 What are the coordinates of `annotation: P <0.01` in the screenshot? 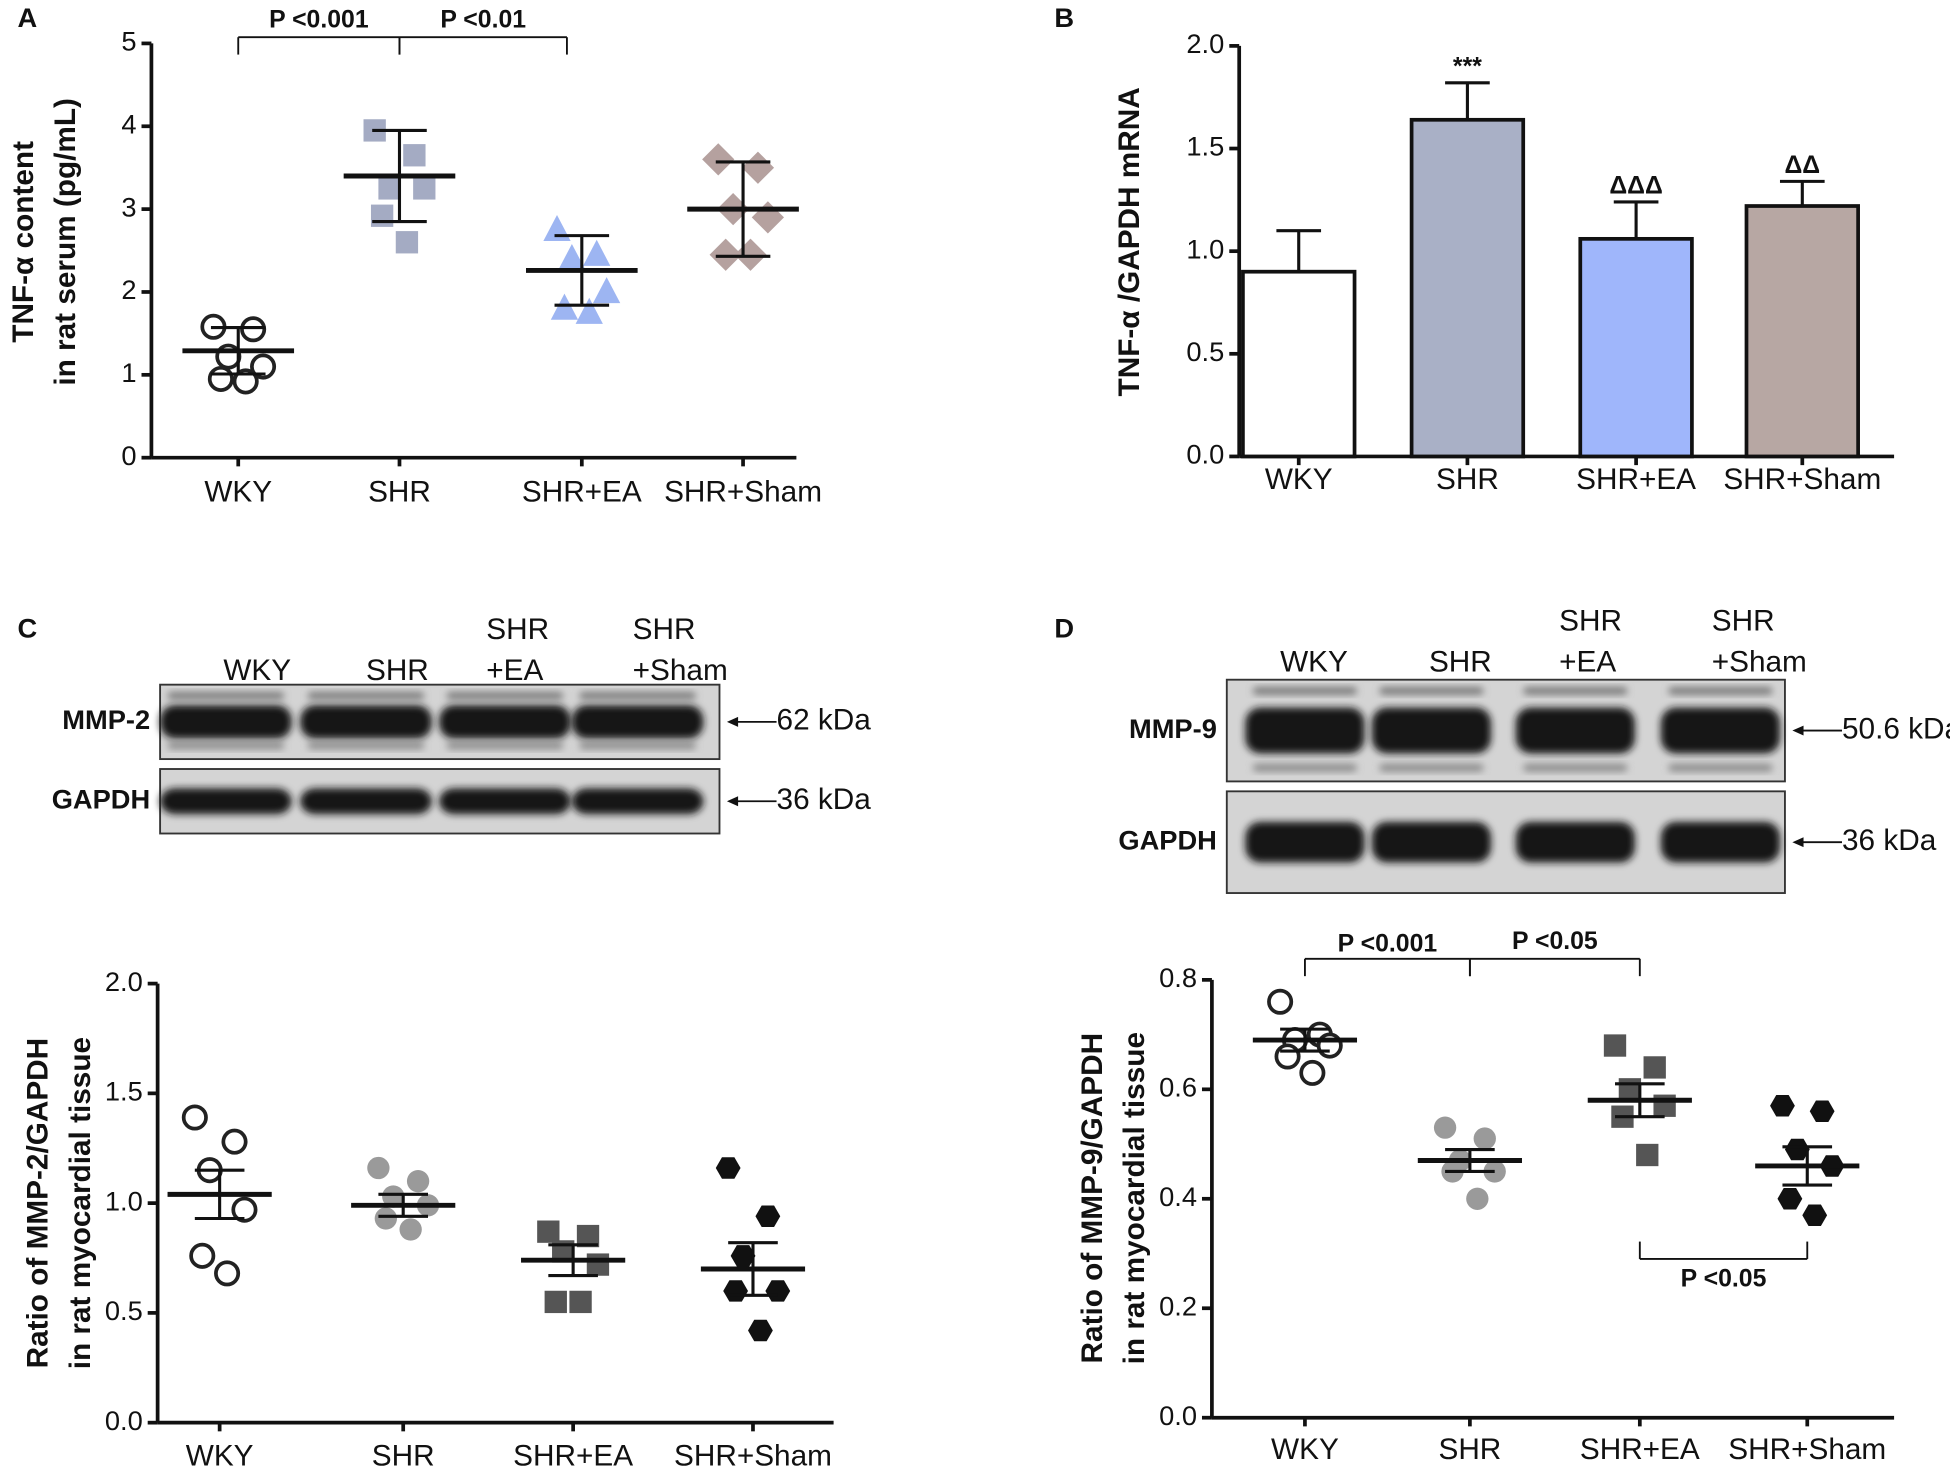 It's located at (483, 20).